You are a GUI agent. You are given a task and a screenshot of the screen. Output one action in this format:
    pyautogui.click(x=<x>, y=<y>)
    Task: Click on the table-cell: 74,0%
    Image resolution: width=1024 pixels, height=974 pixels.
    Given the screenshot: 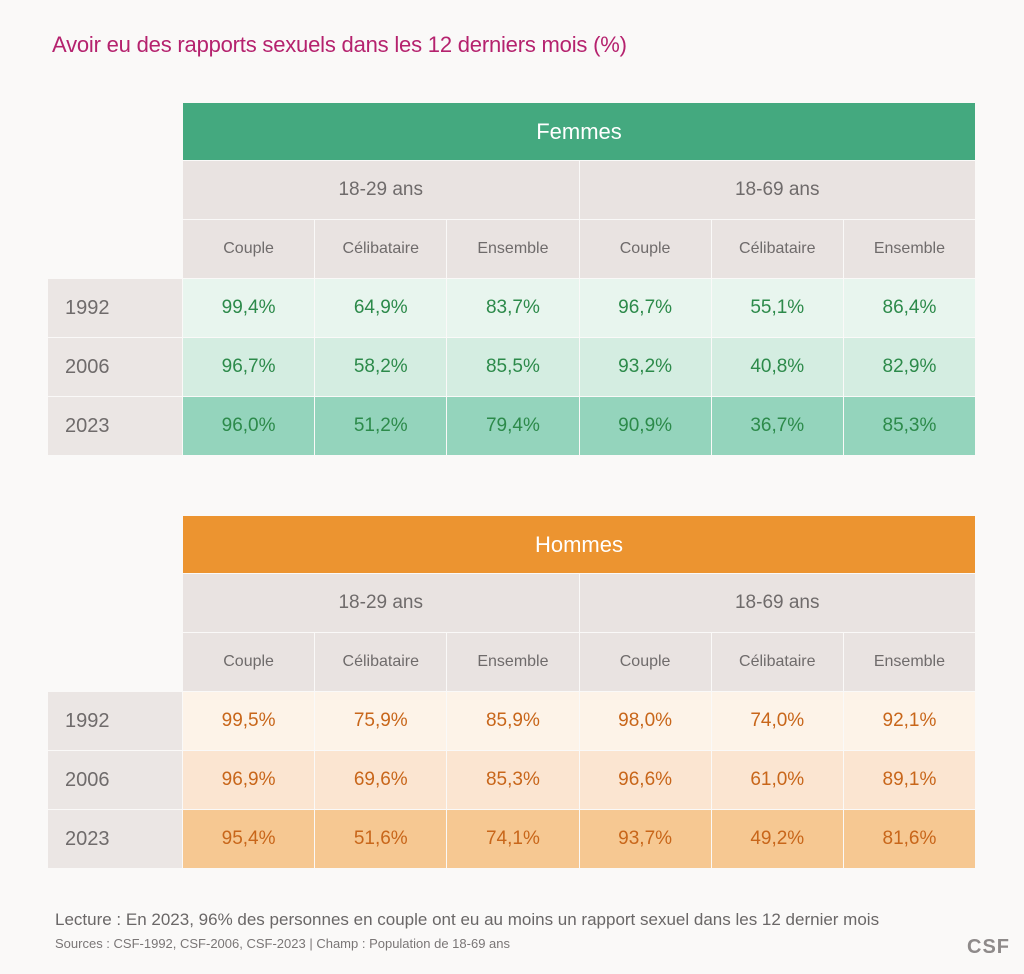 What is the action you would take?
    pyautogui.click(x=777, y=721)
    